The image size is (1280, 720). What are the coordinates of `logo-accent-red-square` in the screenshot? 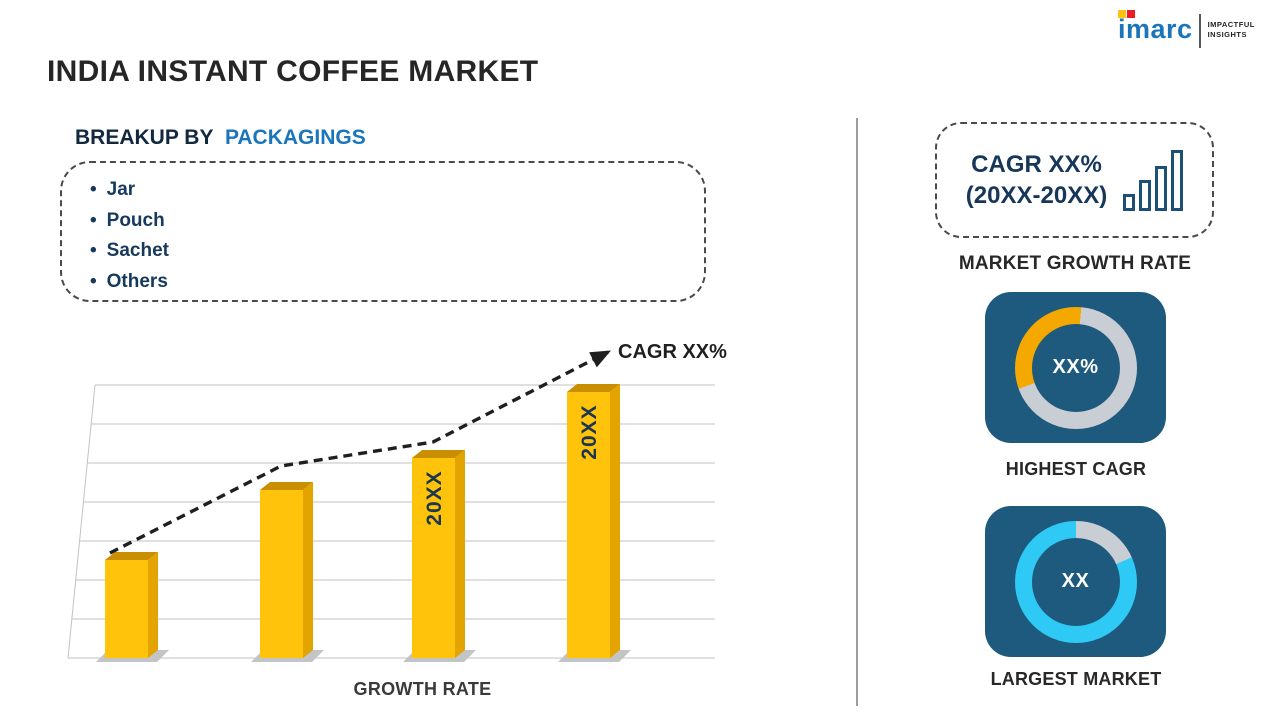 It's located at (1131, 14).